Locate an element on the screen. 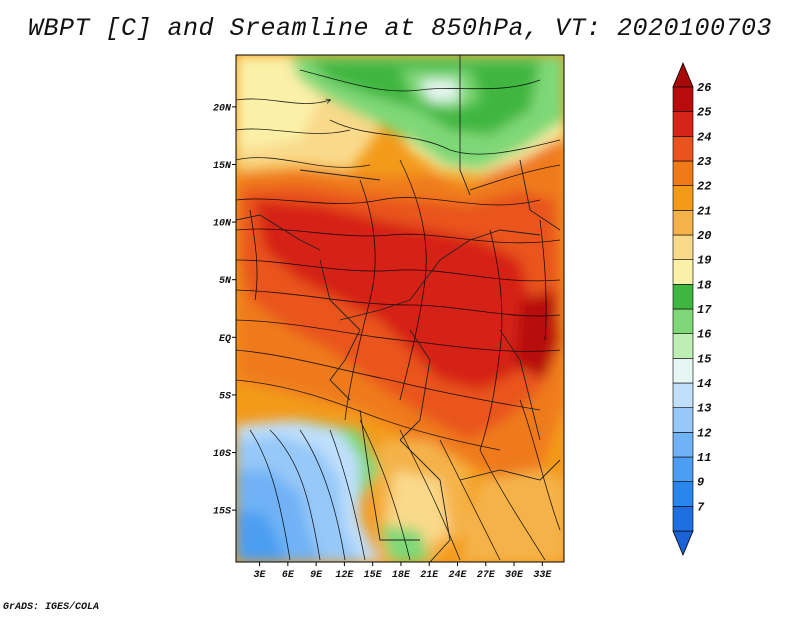  longitude-axis: 3E 6E 9E 12E 15E 18E 21E 24E 27E 30E 33E is located at coordinates (403, 571).